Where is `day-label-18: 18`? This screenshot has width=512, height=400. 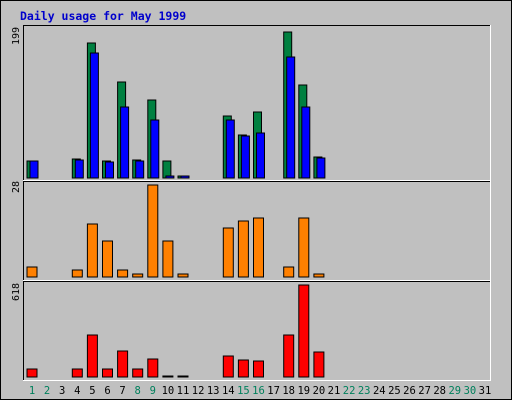 day-label-18: 18 is located at coordinates (288, 391).